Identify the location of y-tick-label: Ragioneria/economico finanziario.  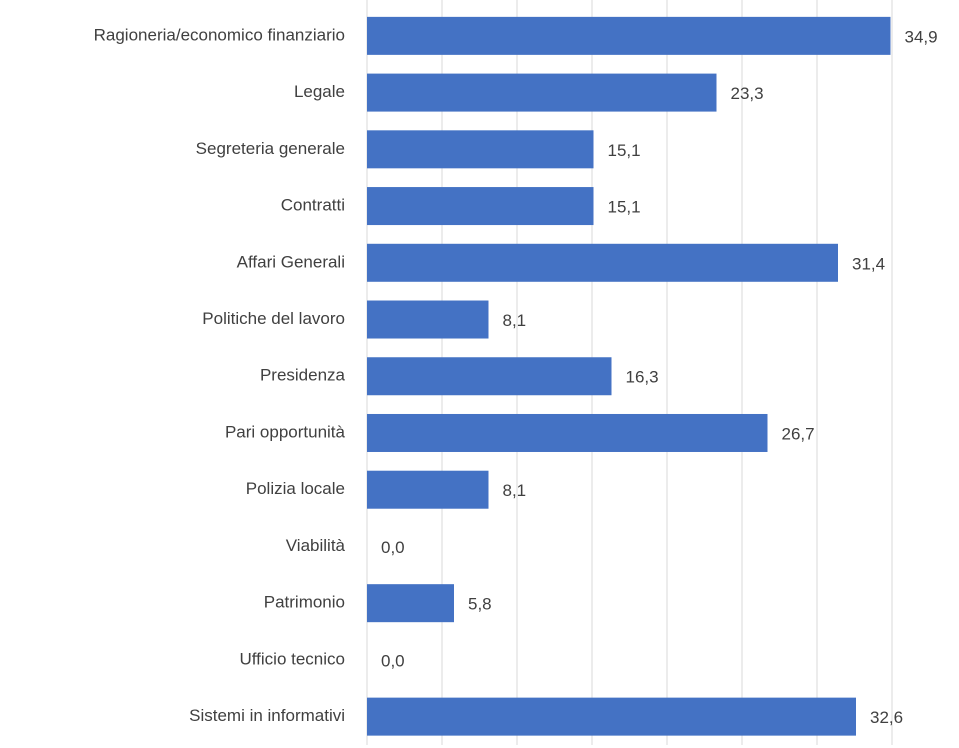
(219, 34).